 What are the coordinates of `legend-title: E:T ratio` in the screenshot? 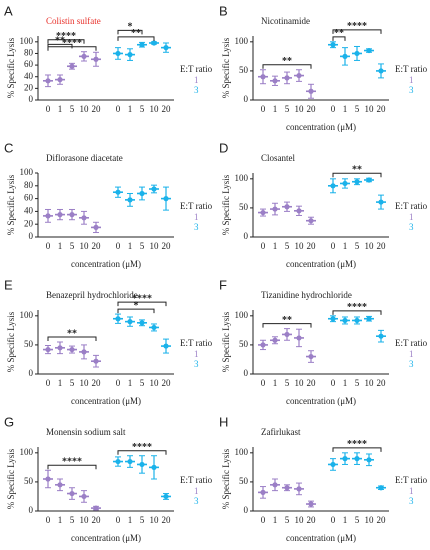 It's located at (411, 206).